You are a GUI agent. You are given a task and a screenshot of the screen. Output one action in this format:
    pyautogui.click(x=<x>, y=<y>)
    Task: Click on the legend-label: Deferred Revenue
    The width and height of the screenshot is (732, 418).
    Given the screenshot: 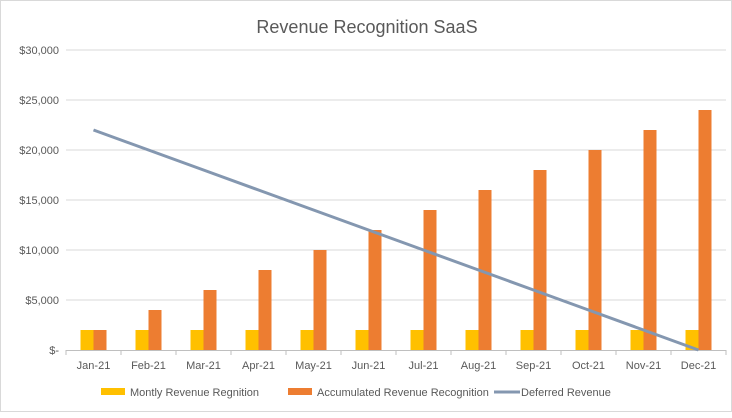 What is the action you would take?
    pyautogui.click(x=566, y=393)
    